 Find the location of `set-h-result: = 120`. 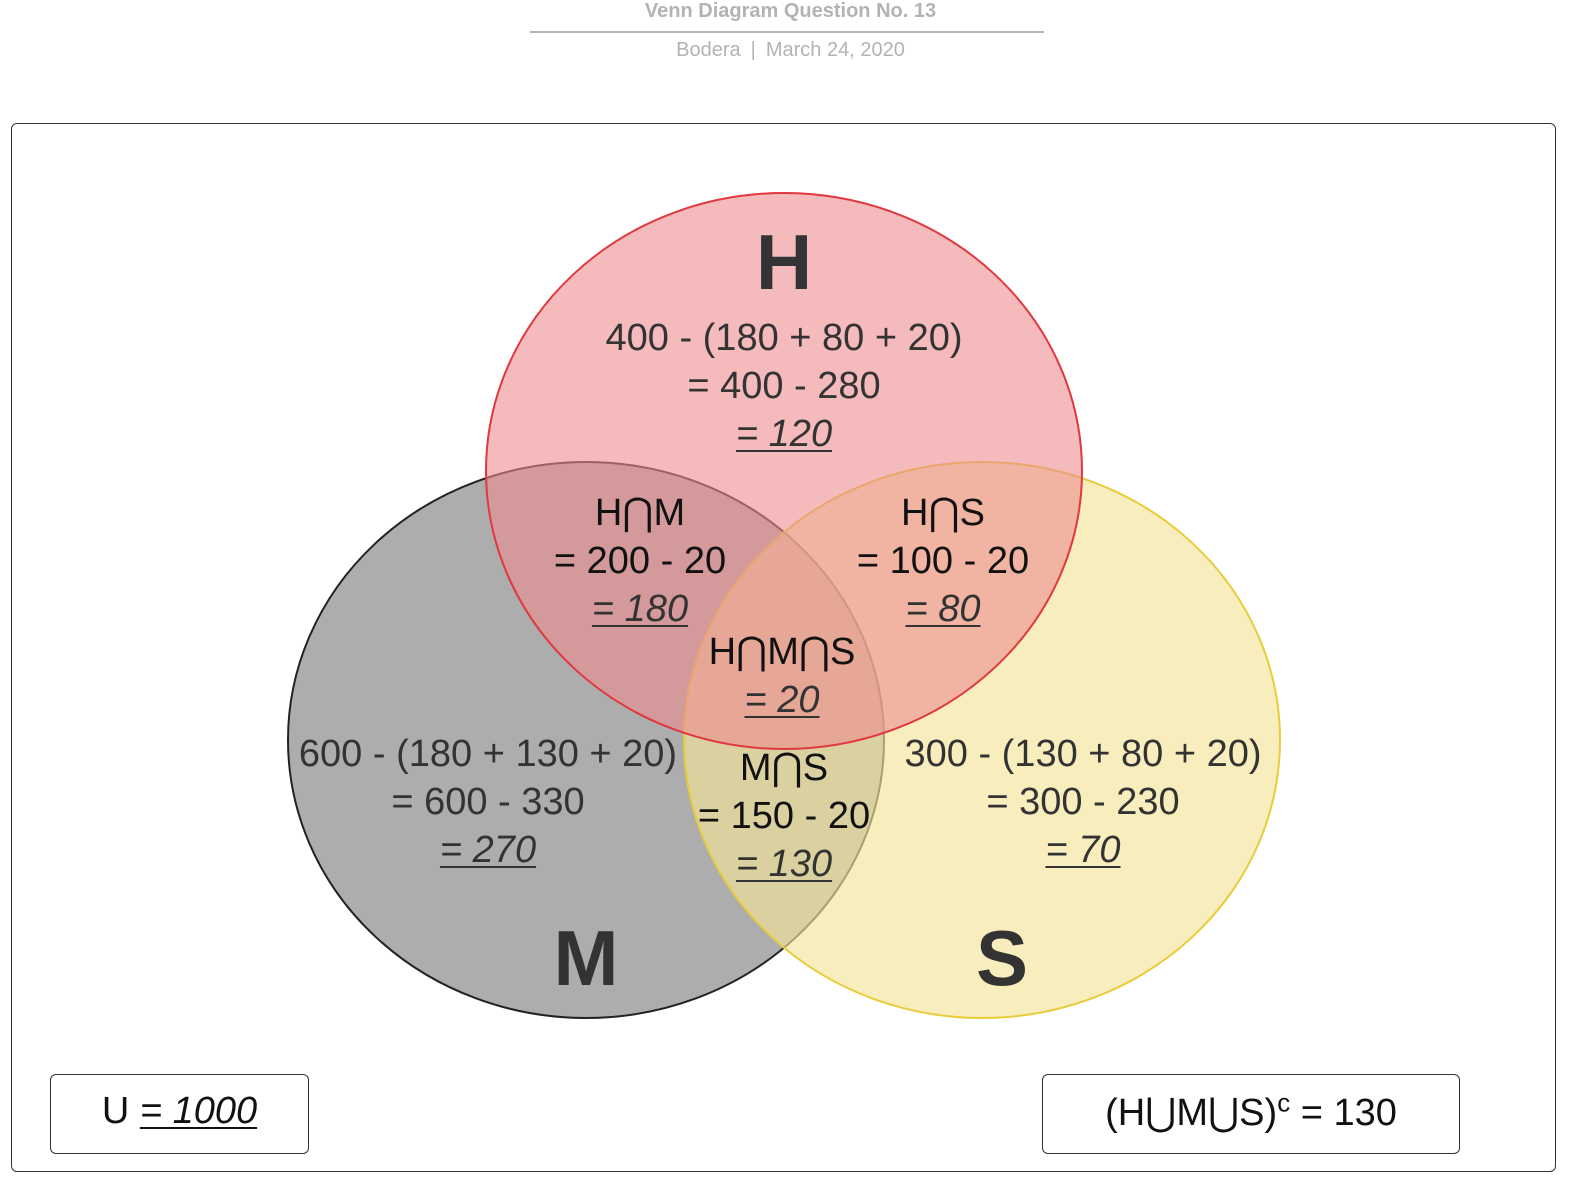

set-h-result: = 120 is located at coordinates (784, 434).